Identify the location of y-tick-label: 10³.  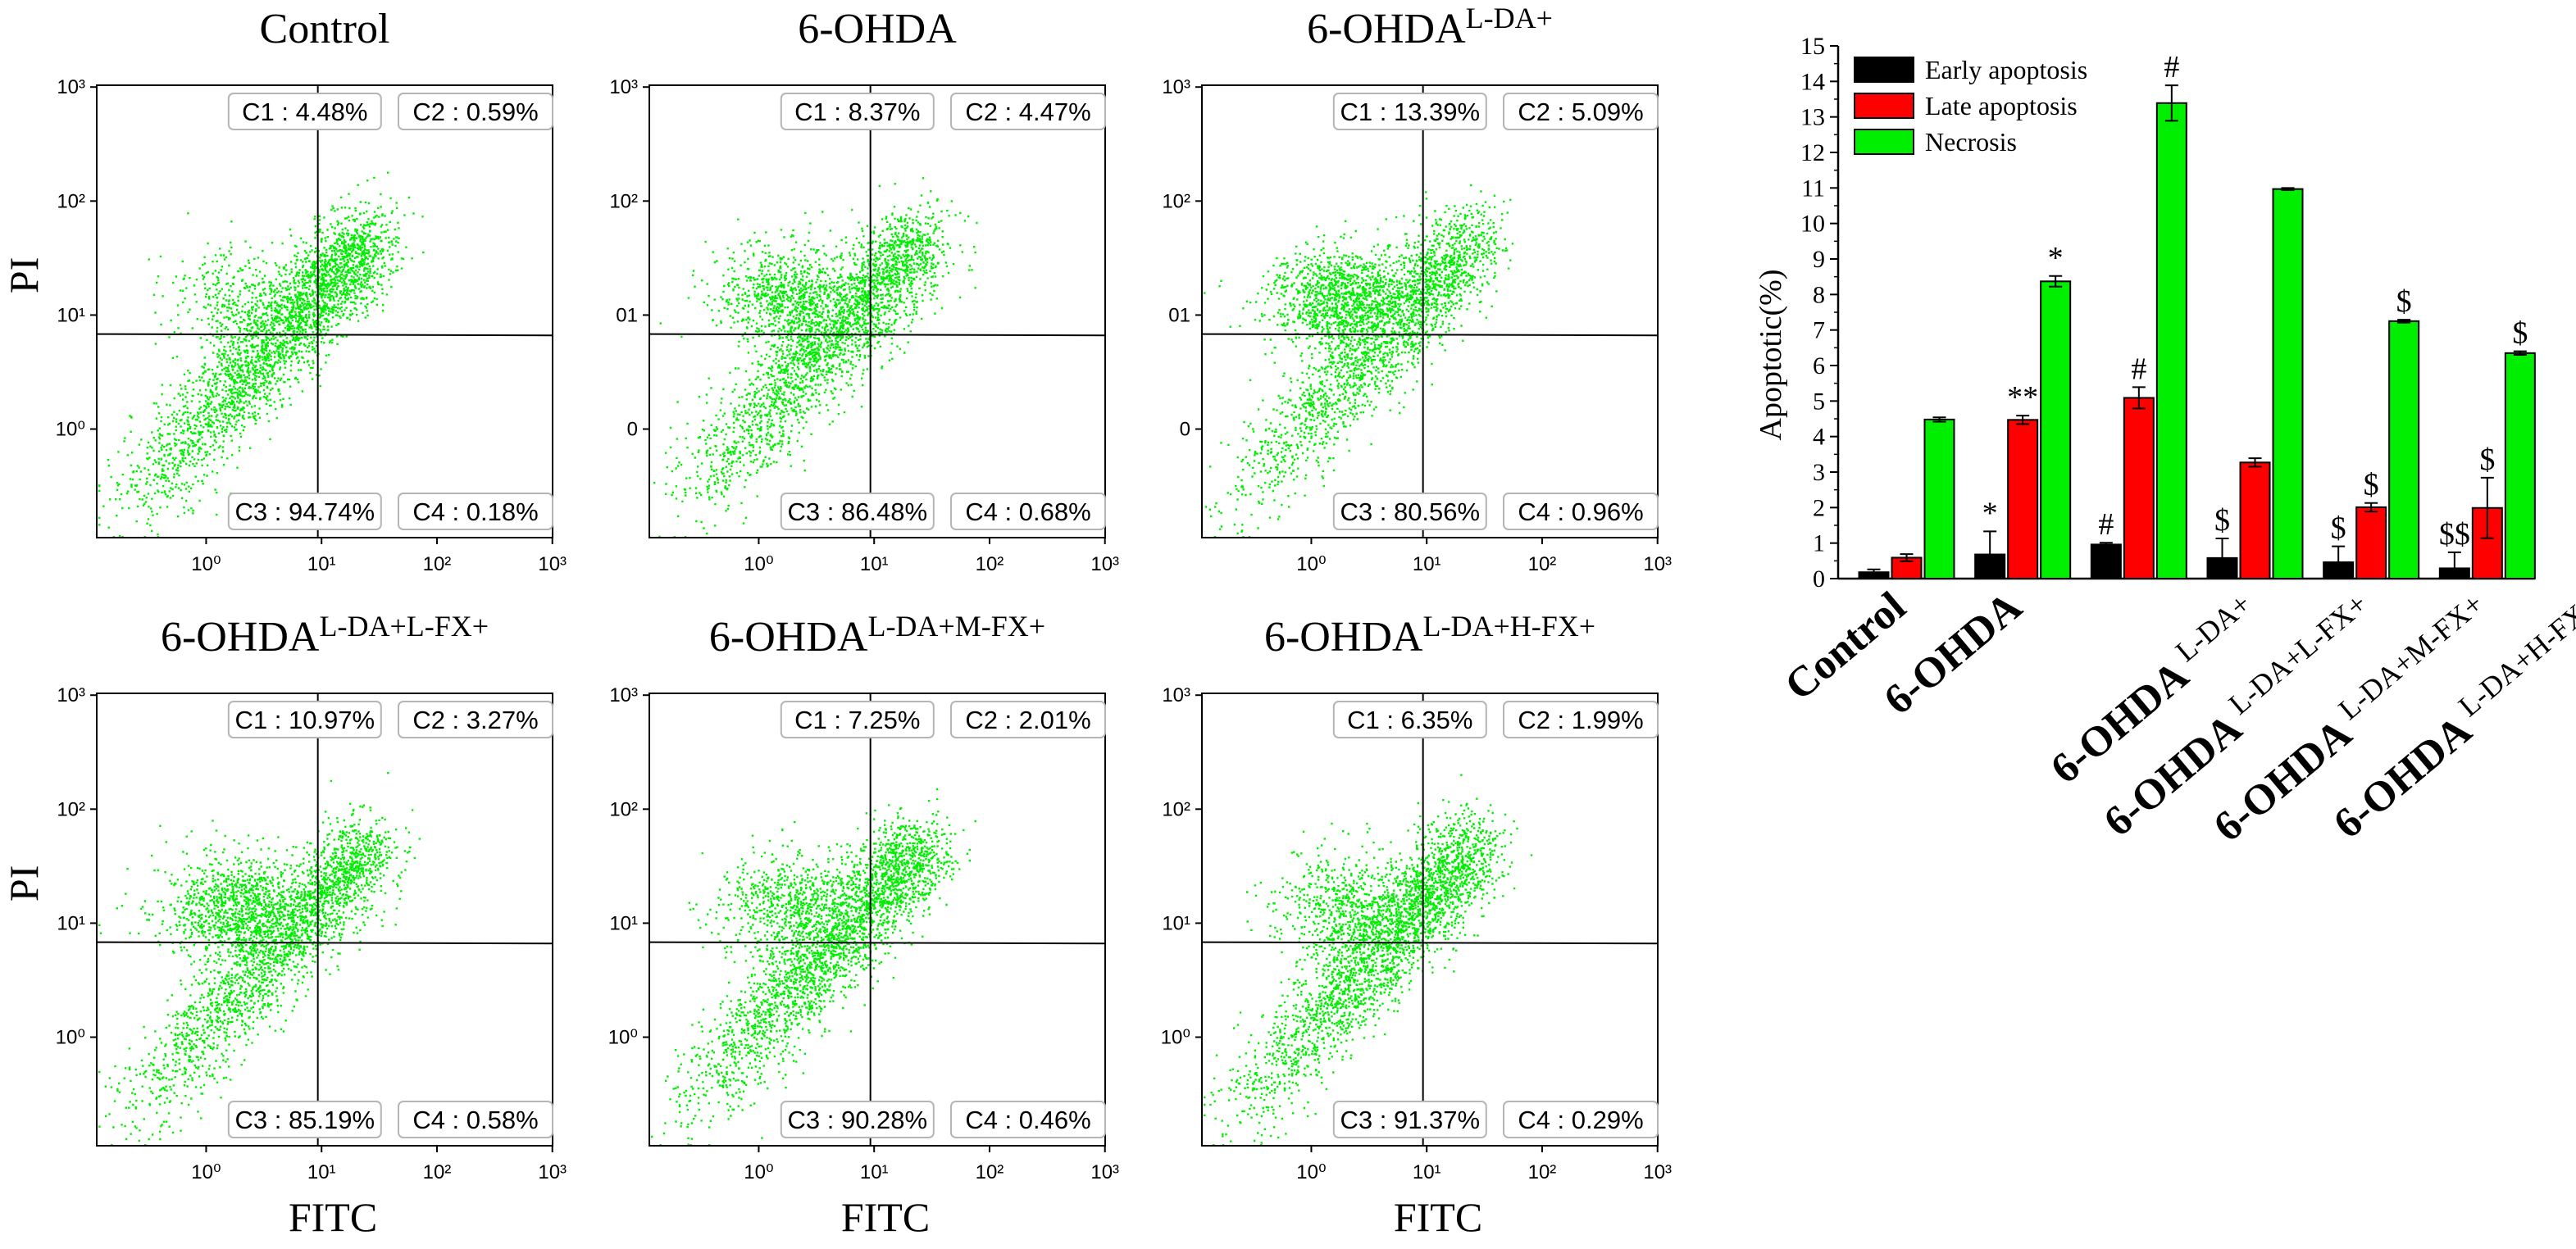
(1176, 695).